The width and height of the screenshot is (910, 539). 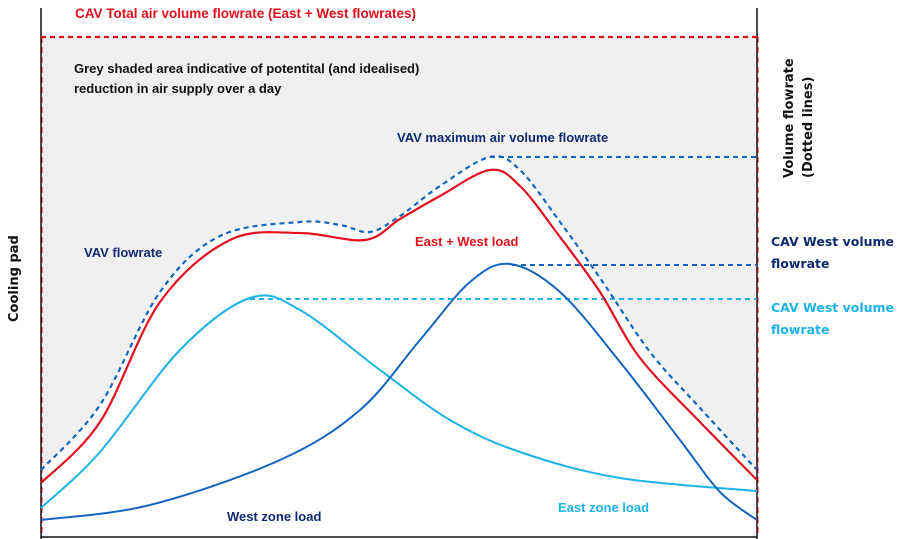 I want to click on cav-west-dark-label-2: flowrate, so click(x=800, y=263).